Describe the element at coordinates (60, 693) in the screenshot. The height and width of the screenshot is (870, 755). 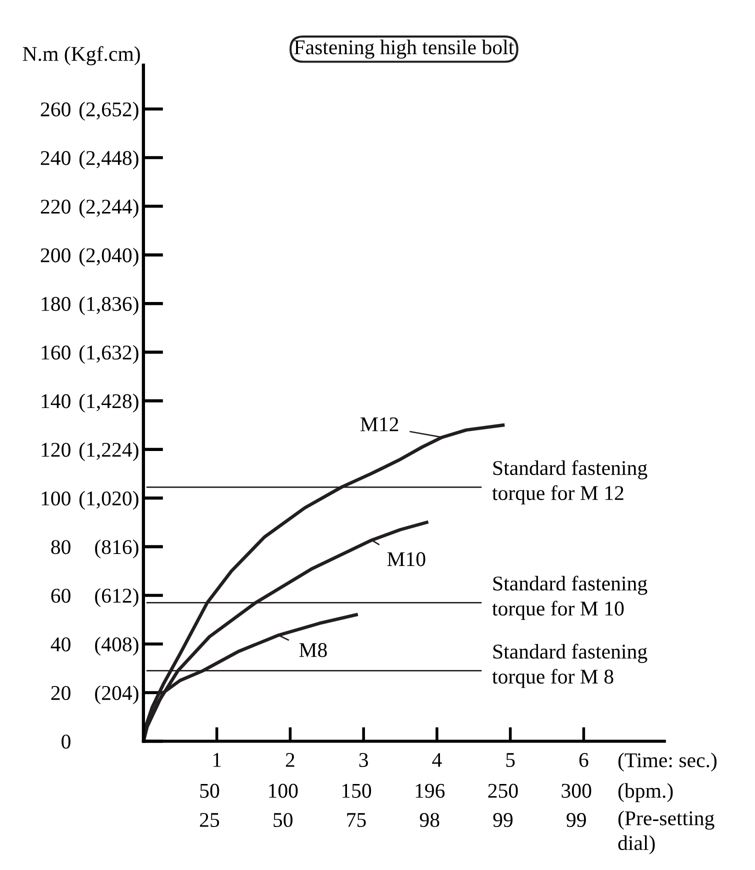
I see `y-tick-label: 20` at that location.